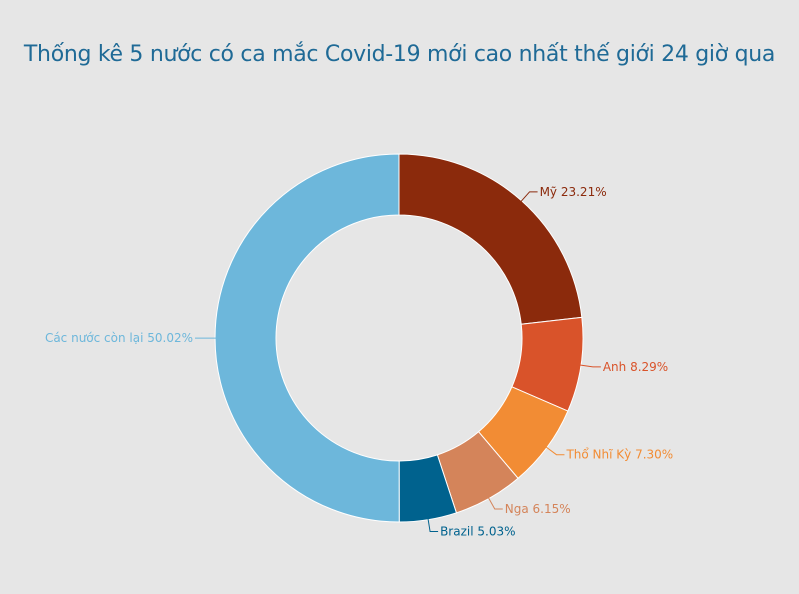  Describe the element at coordinates (119, 338) in the screenshot. I see `slice-label-cac-nuoc-con-lai: Các nước còn lại 50.02%` at that location.